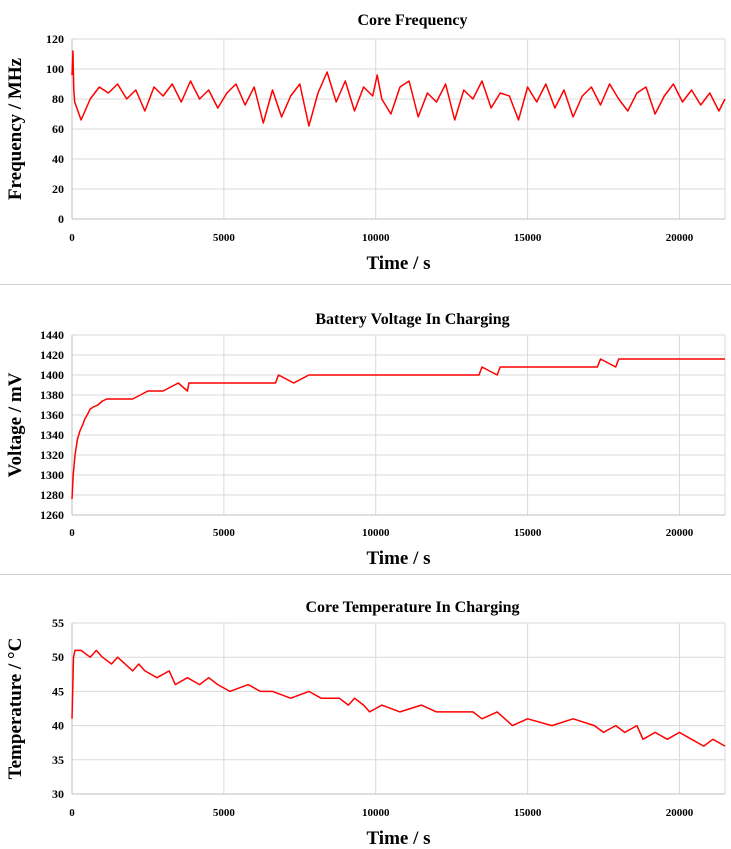 This screenshot has width=731, height=849. What do you see at coordinates (58, 129) in the screenshot?
I see `y-tick-label: 60` at bounding box center [58, 129].